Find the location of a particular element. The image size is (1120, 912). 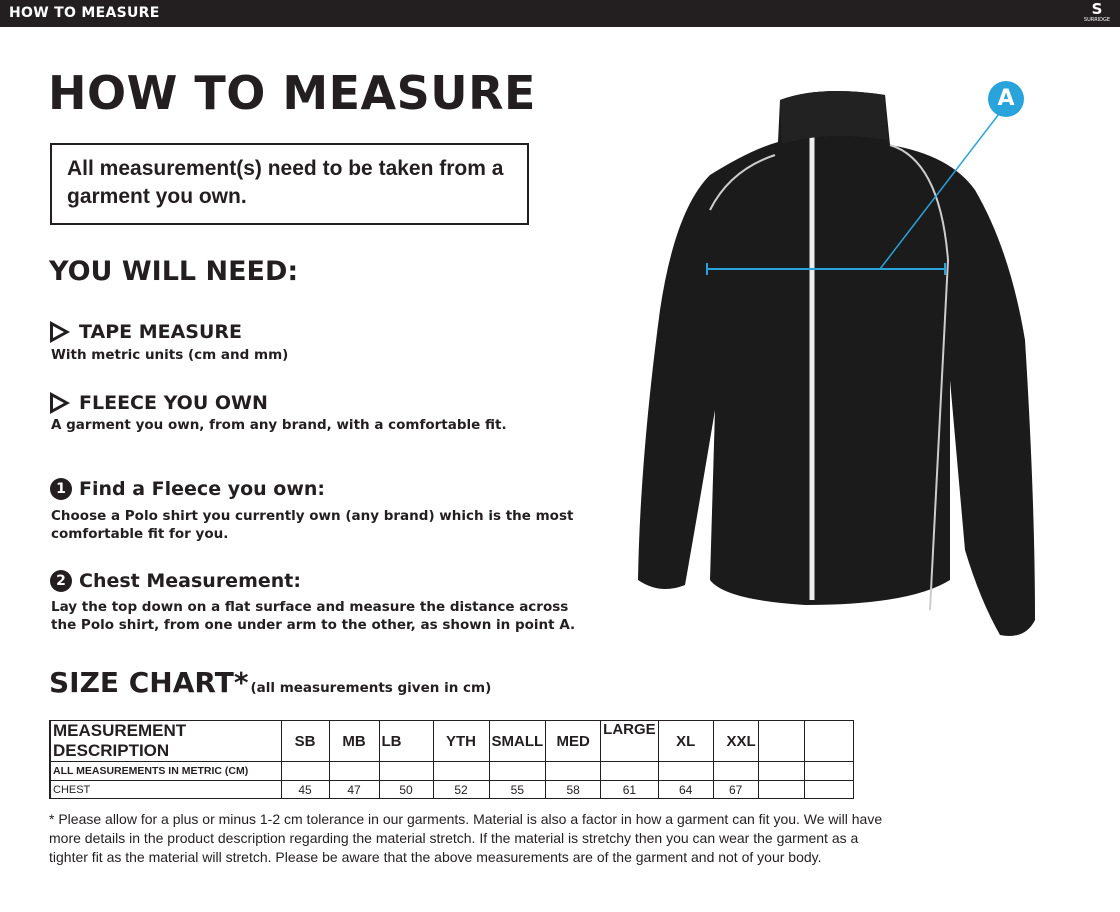

step-1: 1 Find a Fleece you own: is located at coordinates (187, 489).